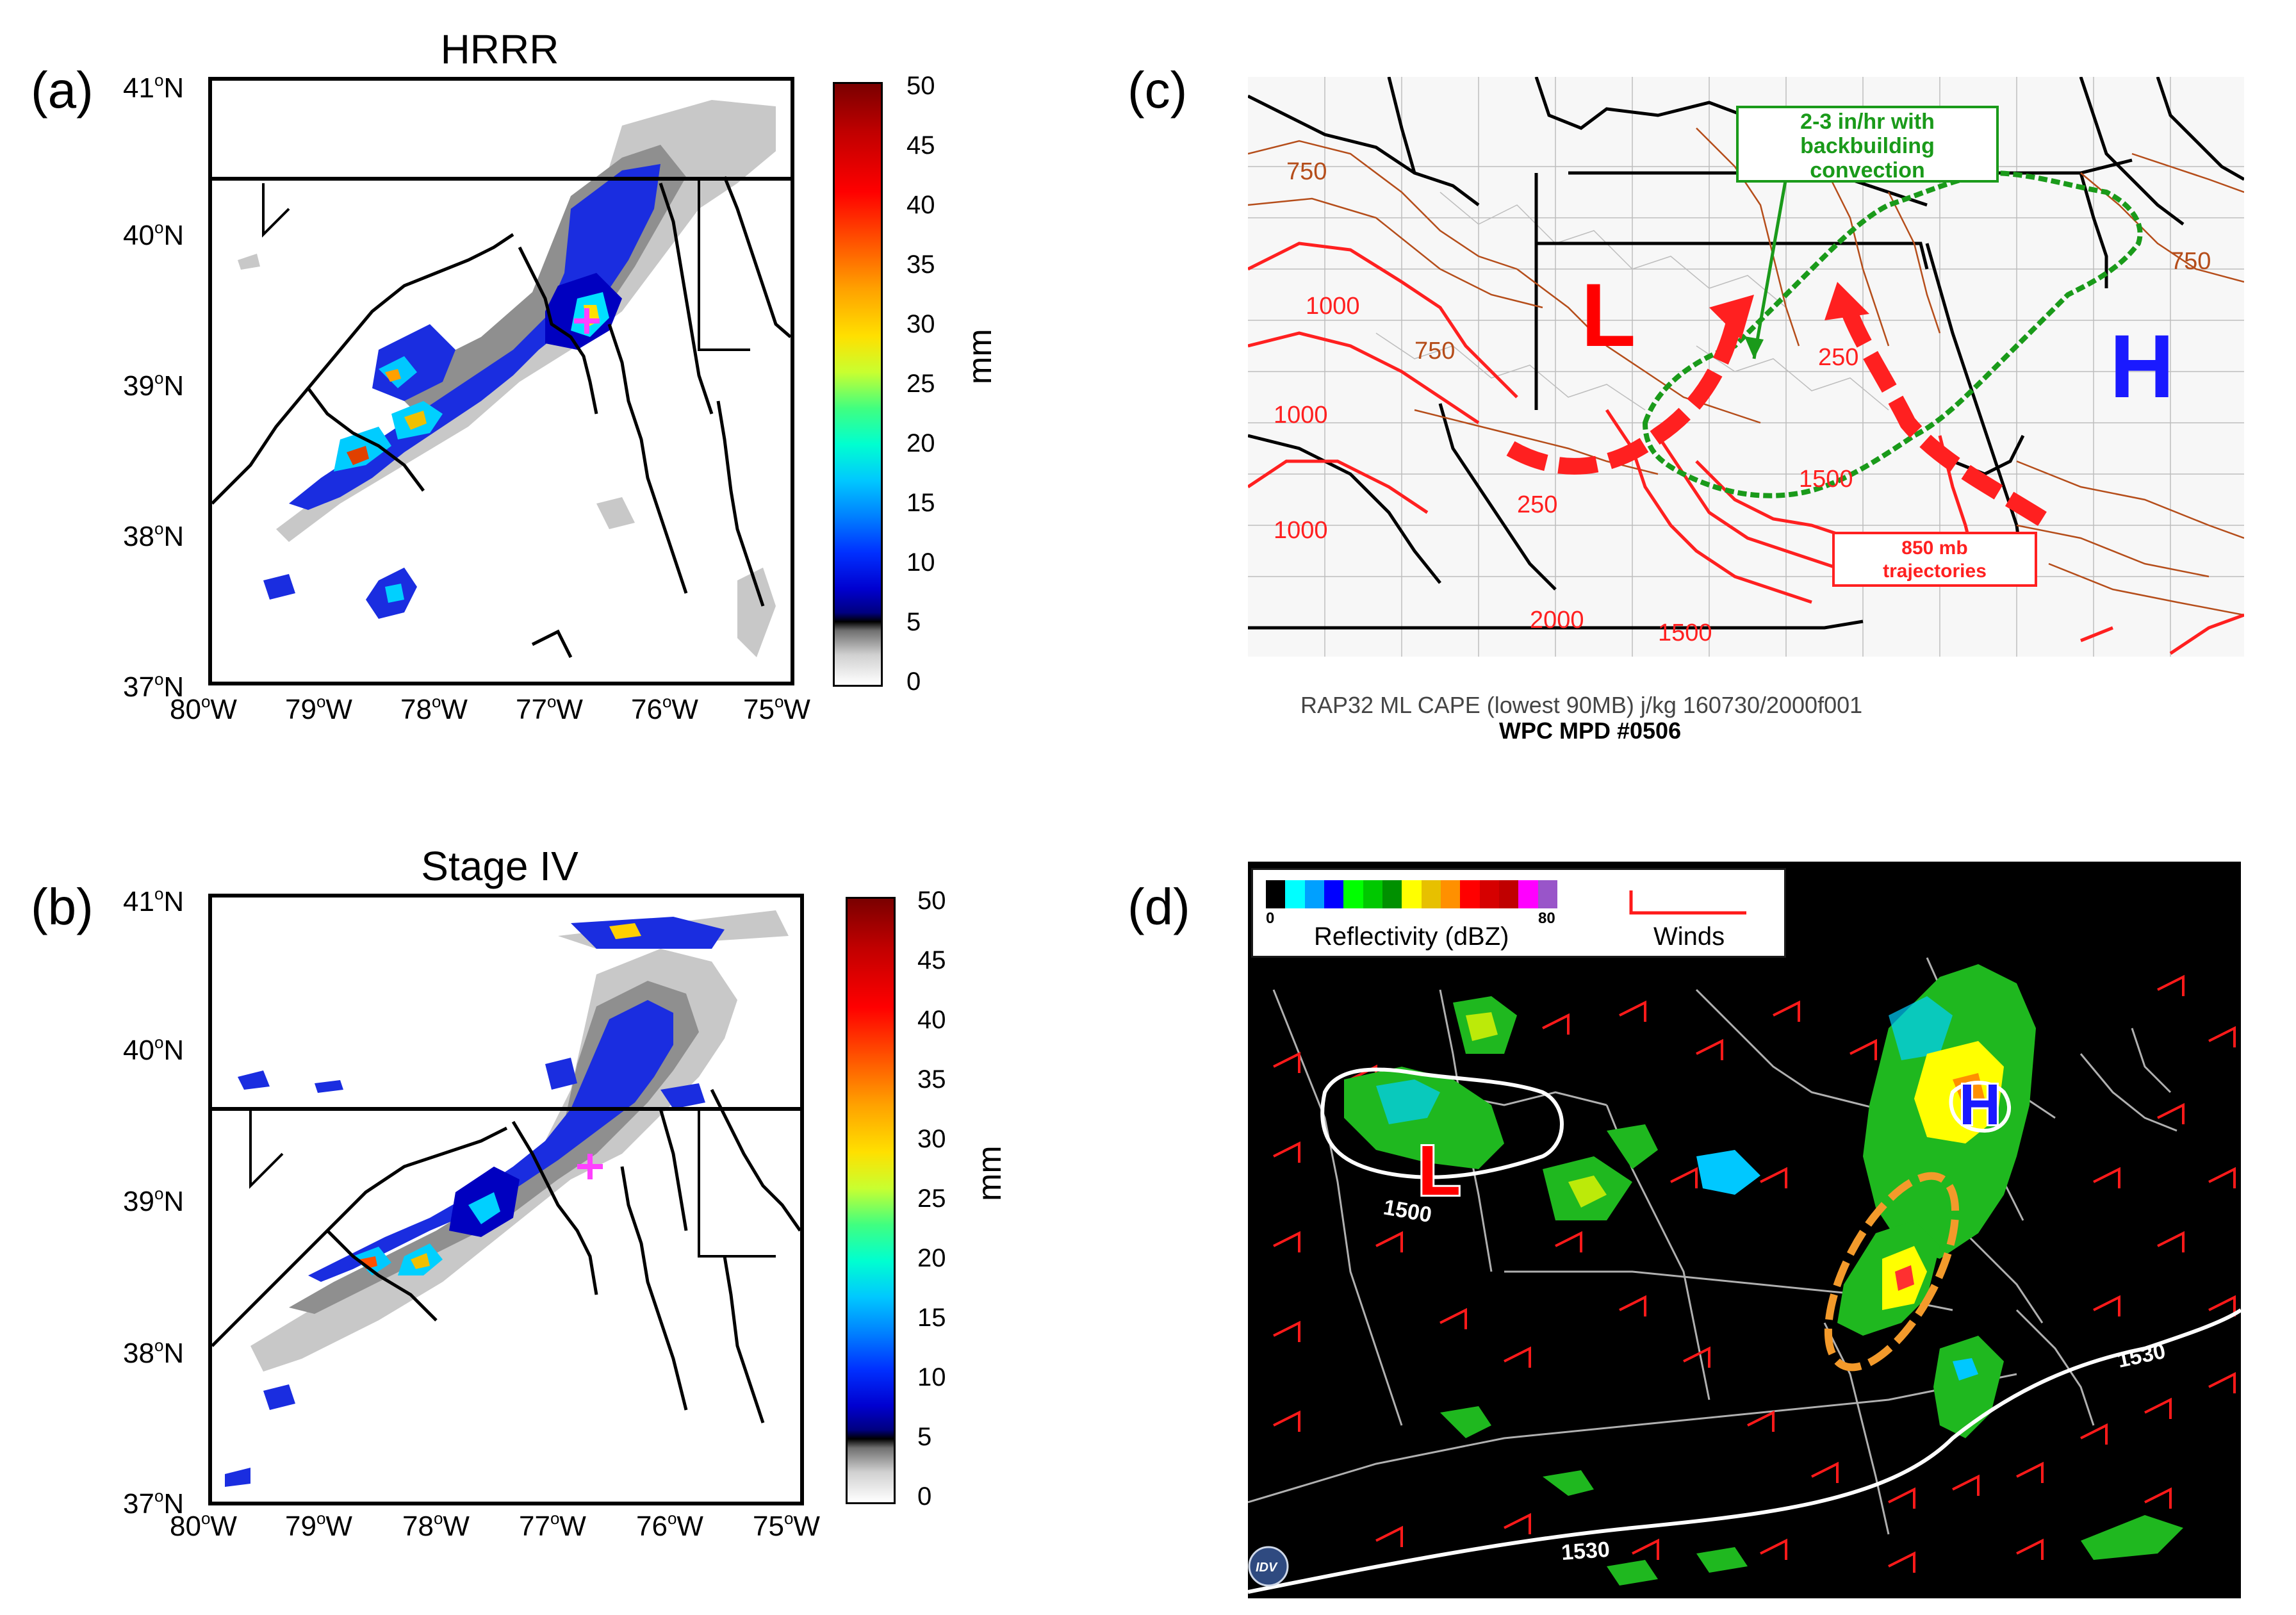 The image size is (2296, 1615). I want to click on panel-a-cb-tick: 20, so click(921, 443).